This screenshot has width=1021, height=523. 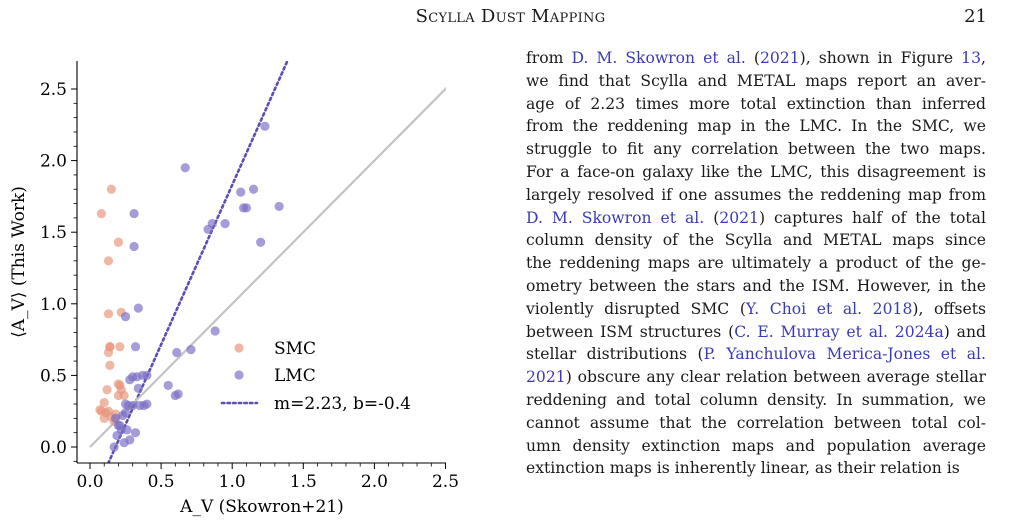 What do you see at coordinates (295, 349) in the screenshot?
I see `legend-label: SMC` at bounding box center [295, 349].